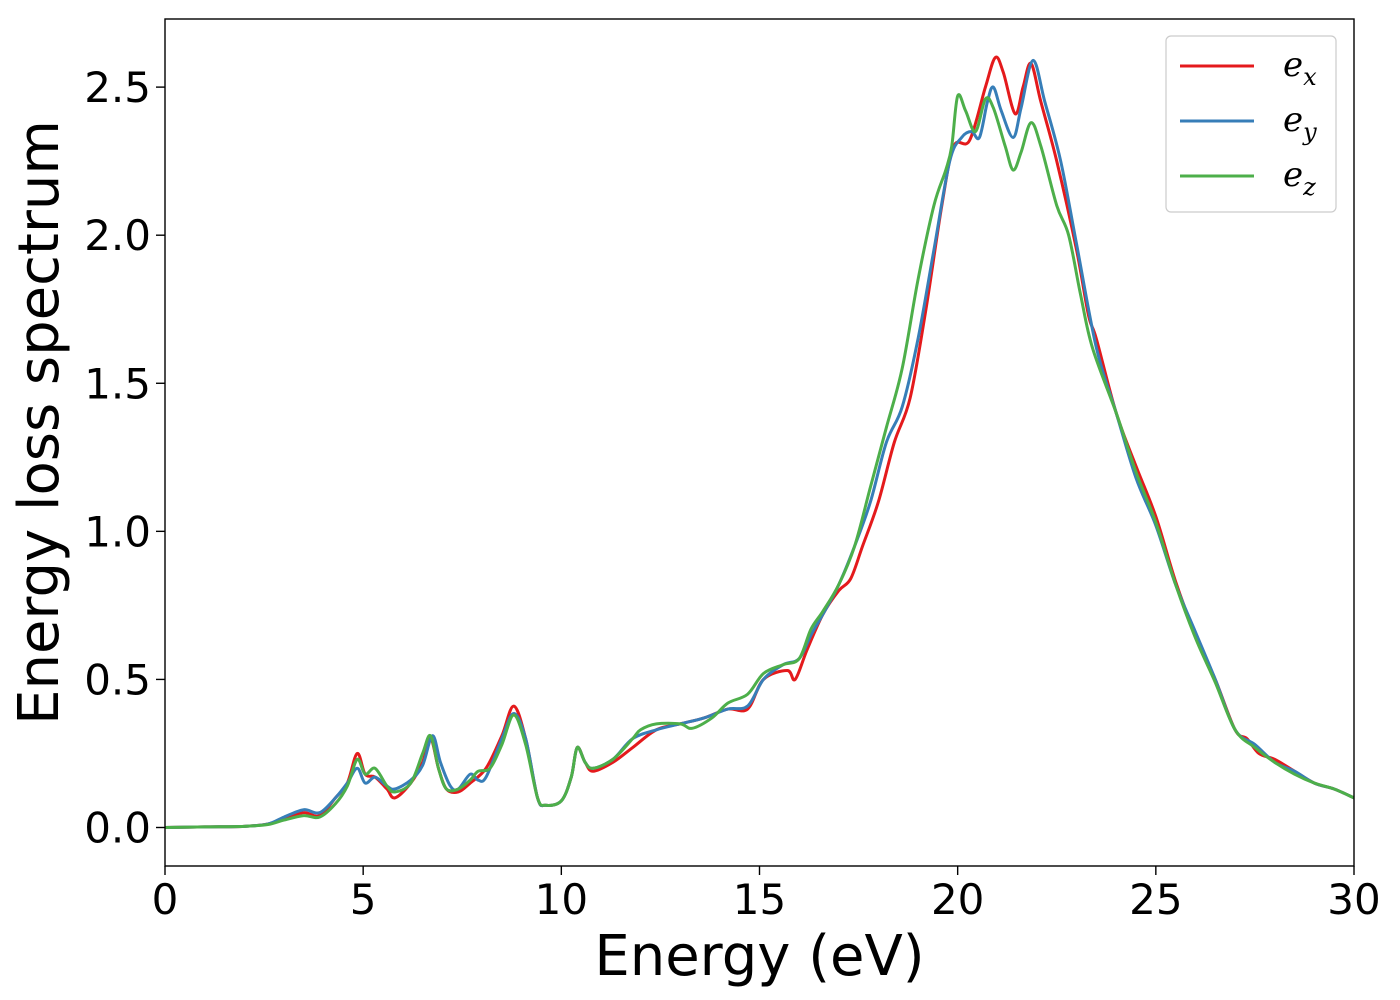  I want to click on y-tick-label: 1.5, so click(117, 383).